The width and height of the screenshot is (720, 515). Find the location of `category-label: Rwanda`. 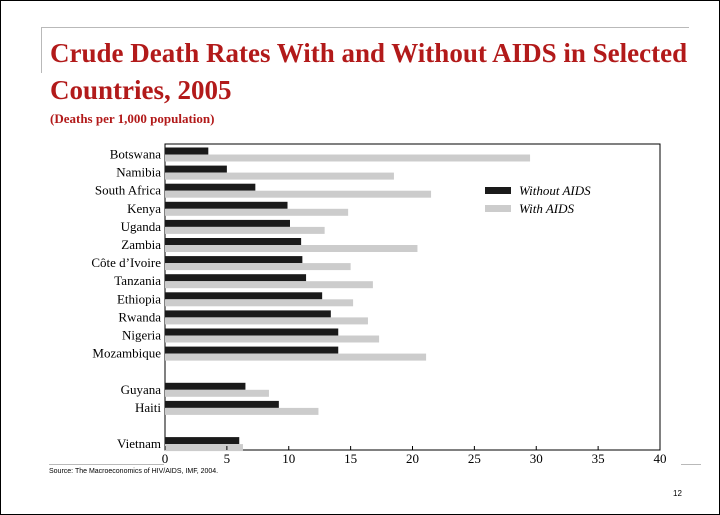

category-label: Rwanda is located at coordinates (139, 316).